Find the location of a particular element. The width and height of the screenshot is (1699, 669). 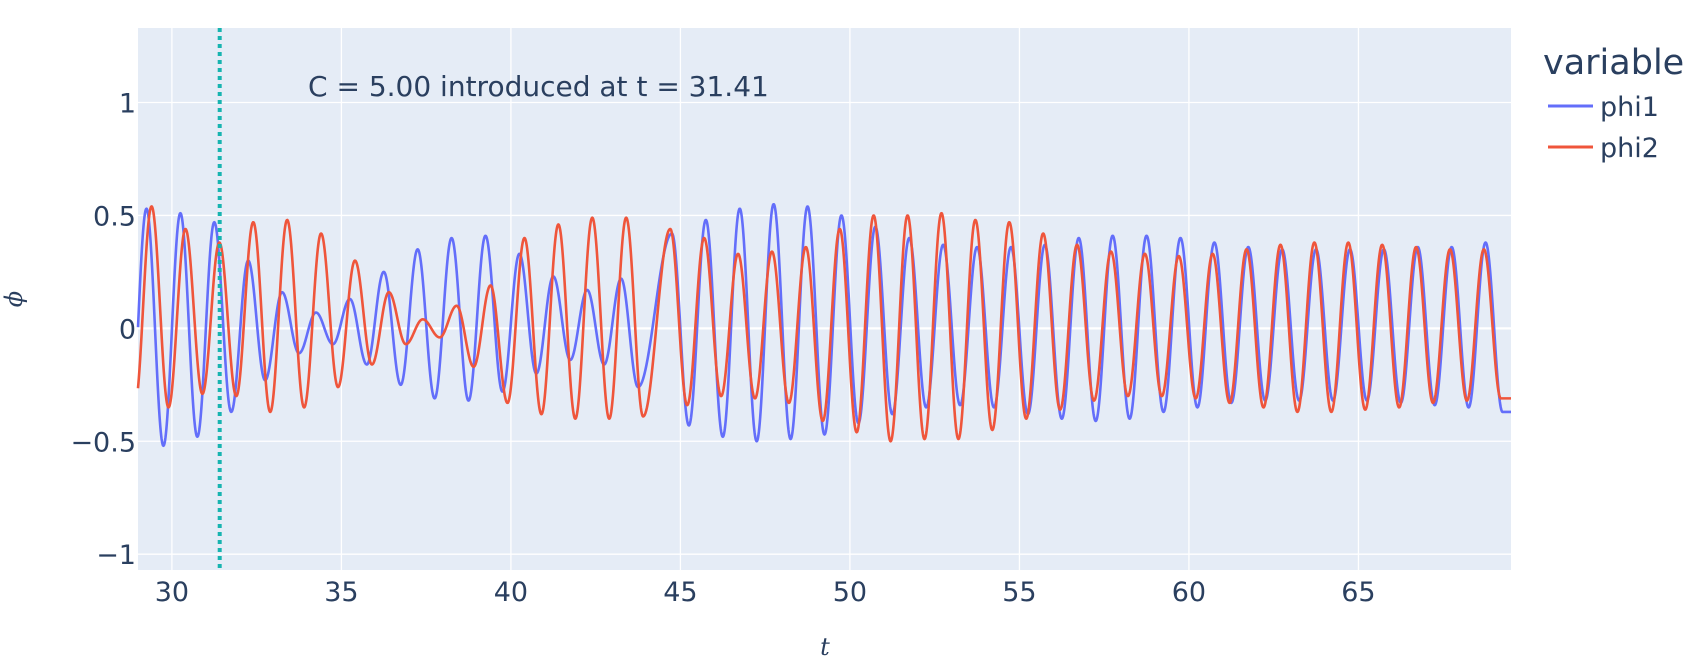

x-tick-labels: 30 35 40 45 50 55 60 65 is located at coordinates (765, 592).